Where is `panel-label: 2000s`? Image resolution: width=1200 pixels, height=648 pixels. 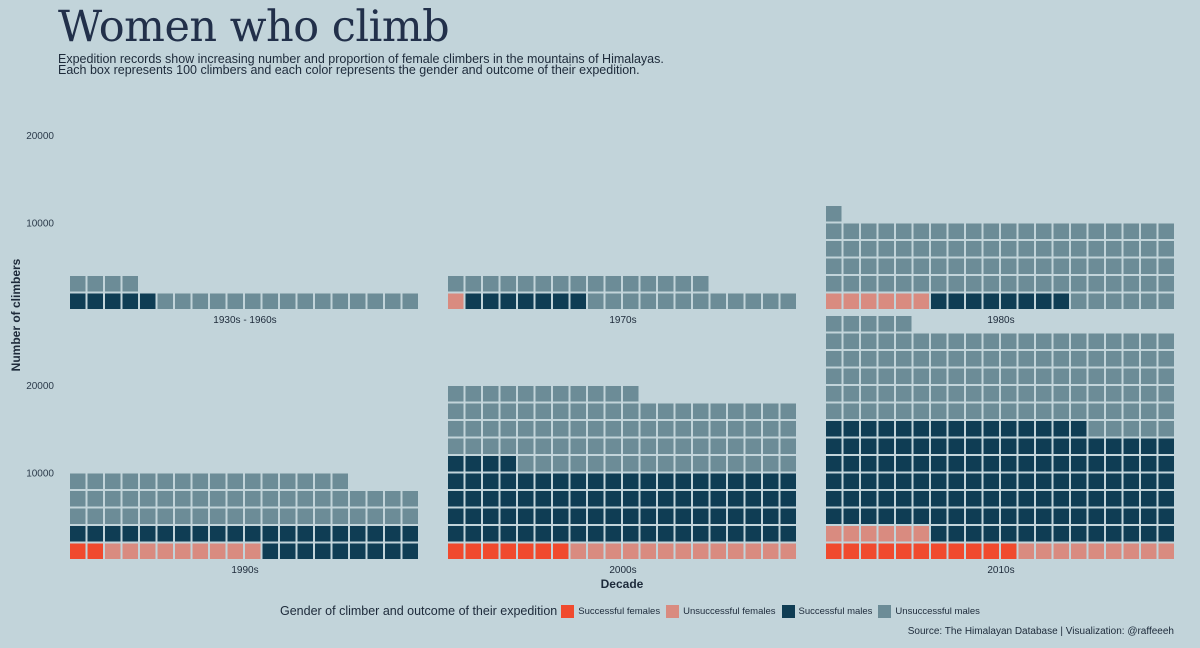 panel-label: 2000s is located at coordinates (622, 570).